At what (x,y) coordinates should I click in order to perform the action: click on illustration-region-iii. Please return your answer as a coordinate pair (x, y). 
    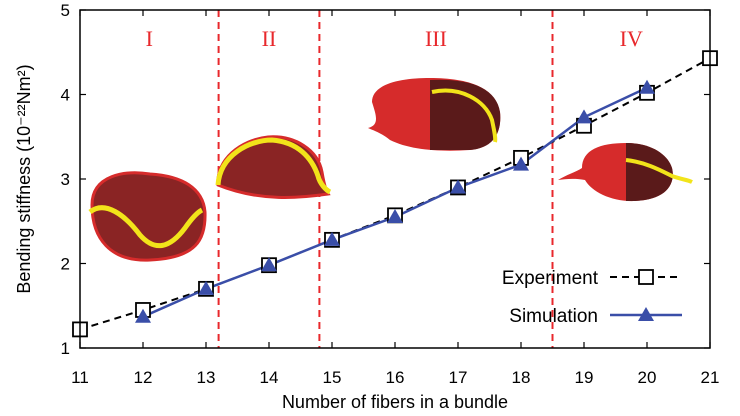
    Looking at the image, I should click on (434, 114).